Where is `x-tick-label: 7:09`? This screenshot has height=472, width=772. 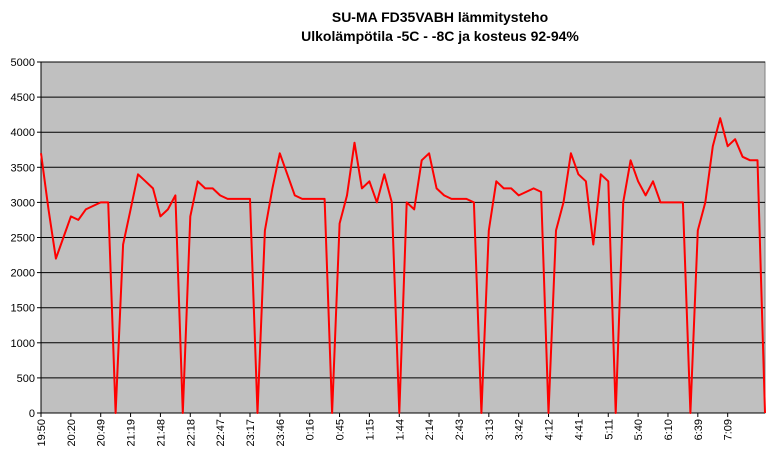
x-tick-label: 7:09 is located at coordinates (729, 429).